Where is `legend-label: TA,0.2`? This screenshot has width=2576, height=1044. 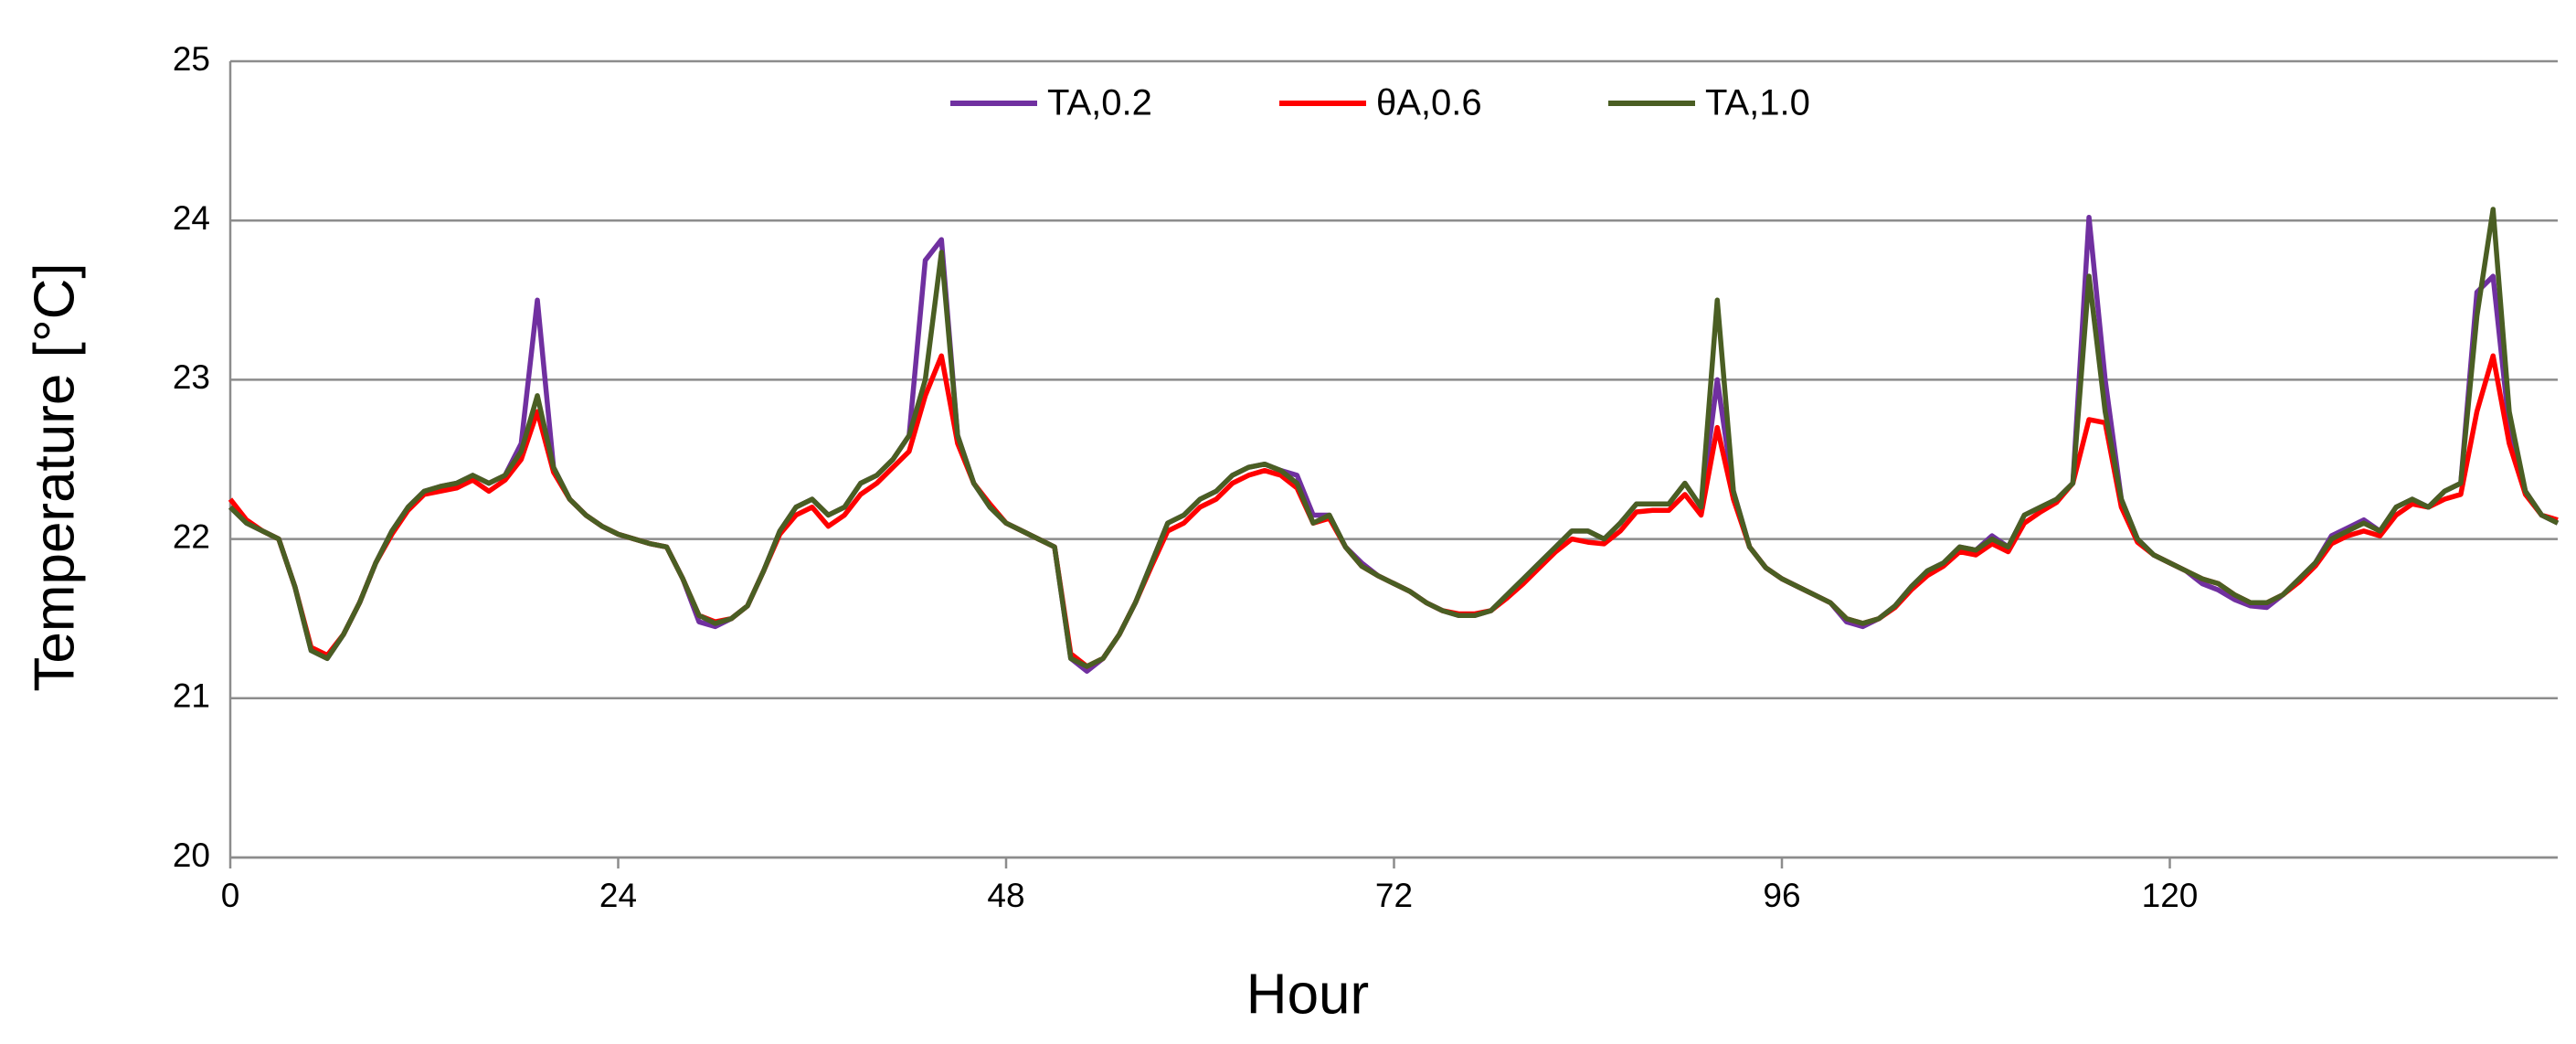 legend-label: TA,0.2 is located at coordinates (1099, 103).